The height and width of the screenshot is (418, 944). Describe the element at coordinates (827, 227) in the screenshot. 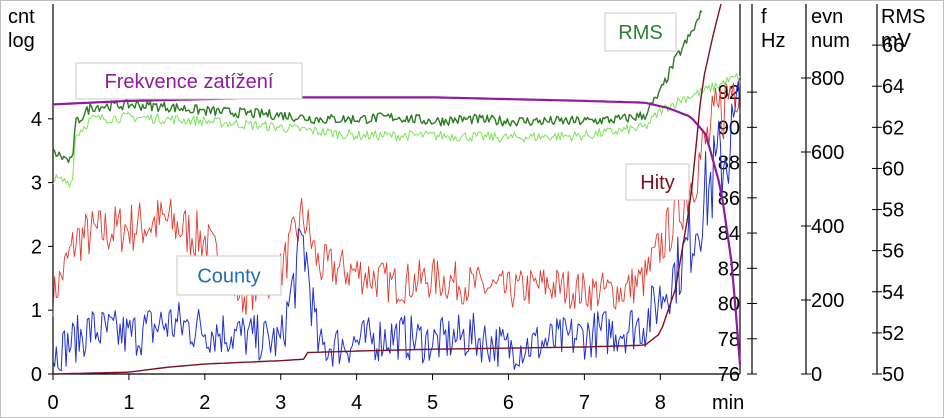

I see `evn-axis-tick-label: 400` at that location.